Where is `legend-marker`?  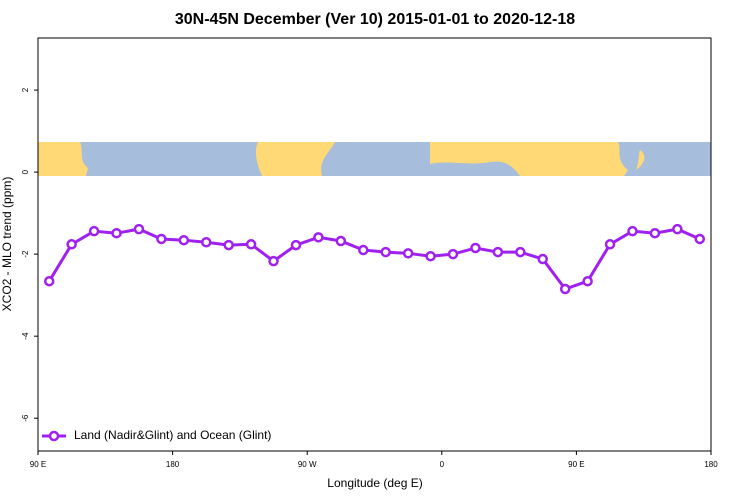
legend-marker is located at coordinates (54, 436).